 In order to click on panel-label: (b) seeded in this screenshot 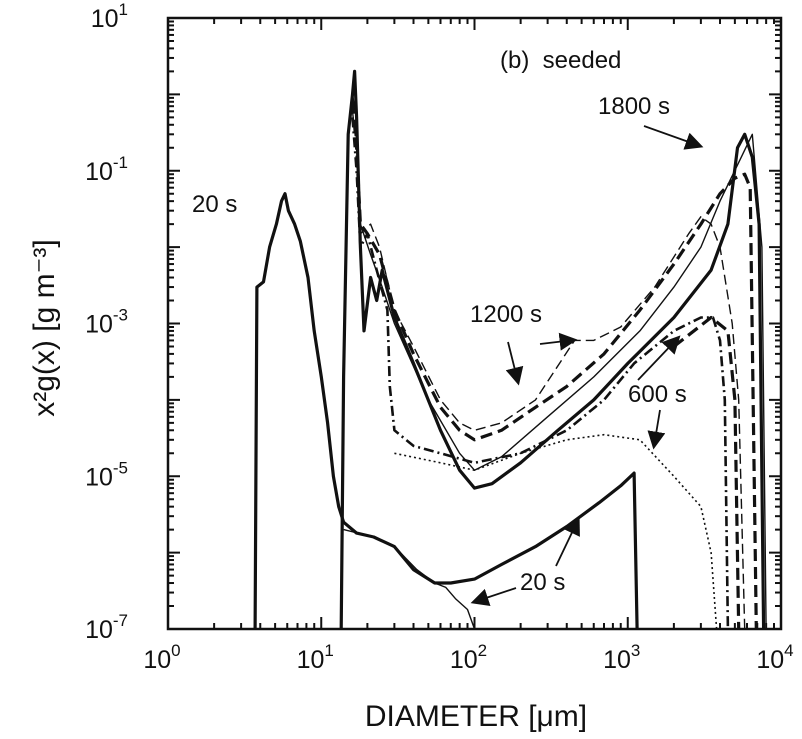, I will do `click(560, 60)`.